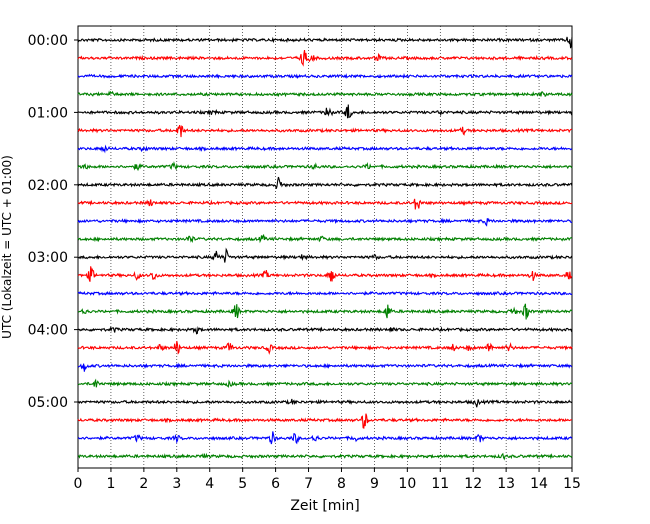 Image resolution: width=650 pixels, height=524 pixels. What do you see at coordinates (440, 484) in the screenshot?
I see `x-tick-label: 11` at bounding box center [440, 484].